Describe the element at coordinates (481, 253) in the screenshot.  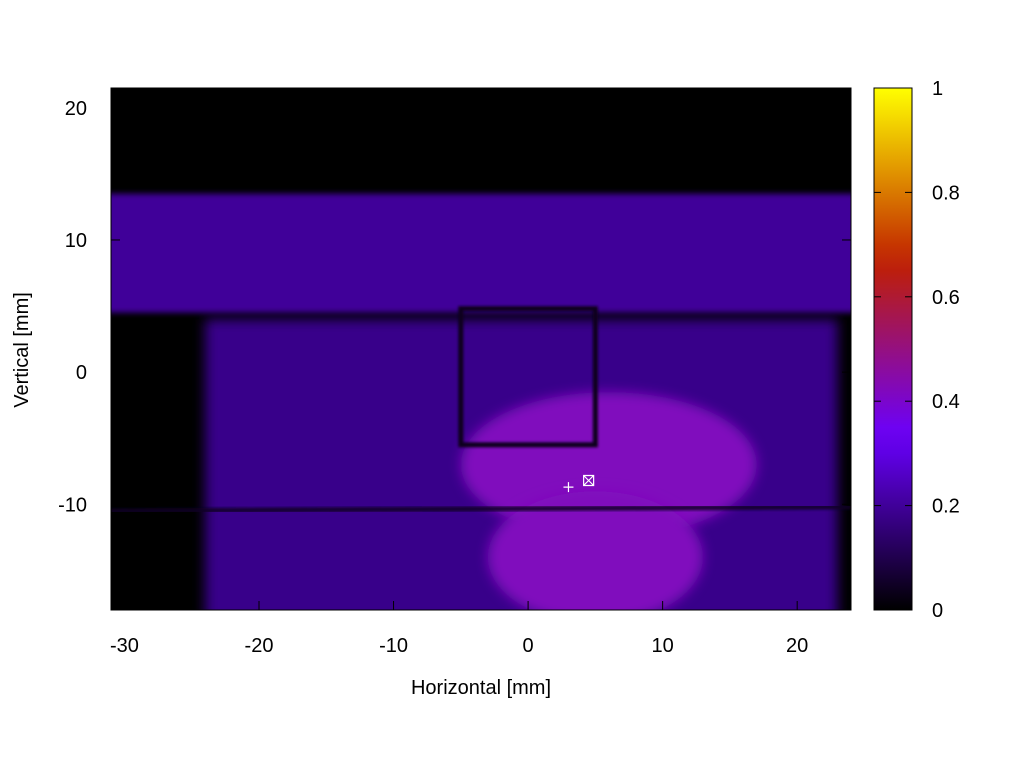
I see `upper-band-region` at that location.